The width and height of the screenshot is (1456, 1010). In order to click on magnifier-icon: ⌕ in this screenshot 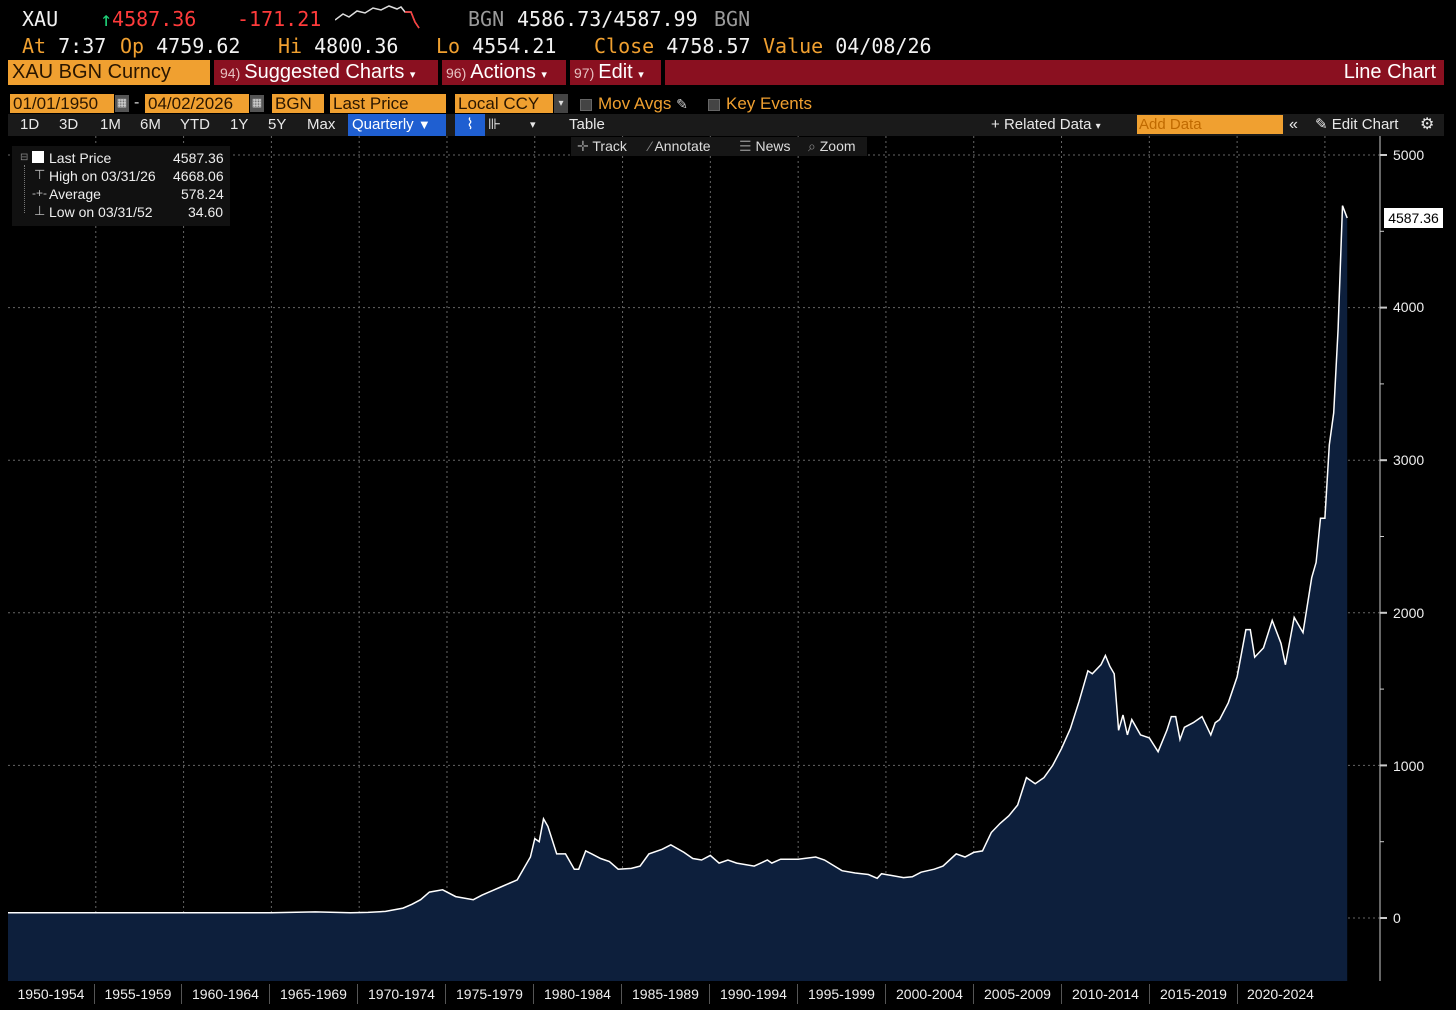, I will do `click(812, 146)`.